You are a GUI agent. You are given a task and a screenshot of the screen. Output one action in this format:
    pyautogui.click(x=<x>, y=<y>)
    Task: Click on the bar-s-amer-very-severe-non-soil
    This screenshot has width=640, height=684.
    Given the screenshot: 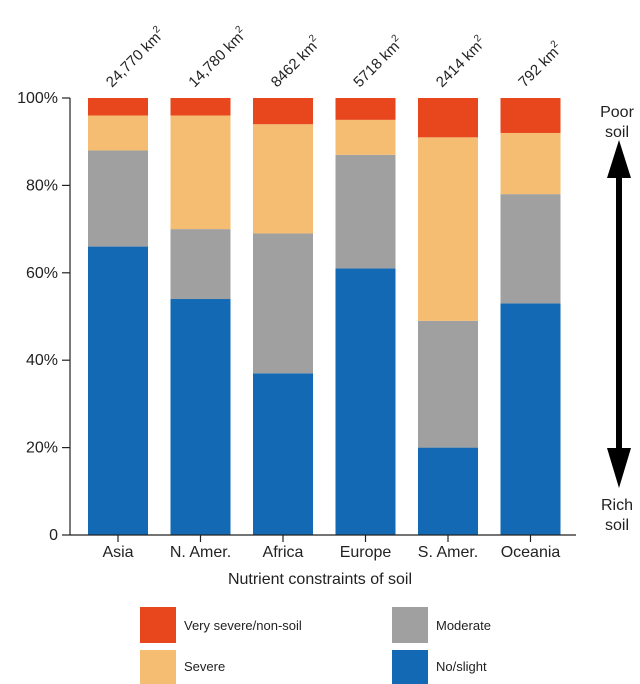 What is the action you would take?
    pyautogui.click(x=448, y=118)
    